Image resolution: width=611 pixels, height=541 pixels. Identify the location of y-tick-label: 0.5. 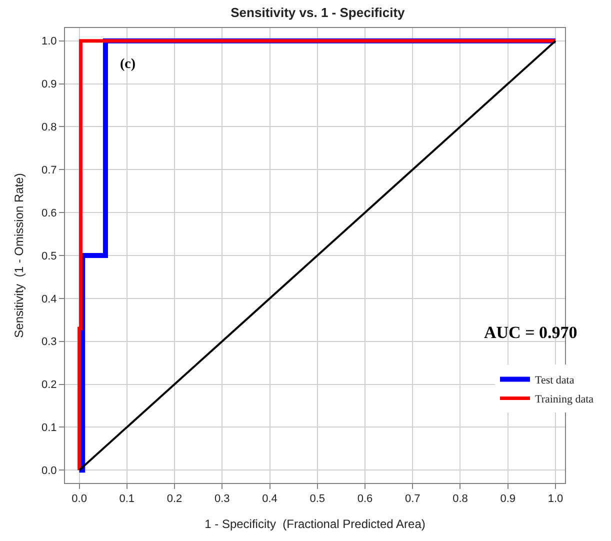
(49, 256).